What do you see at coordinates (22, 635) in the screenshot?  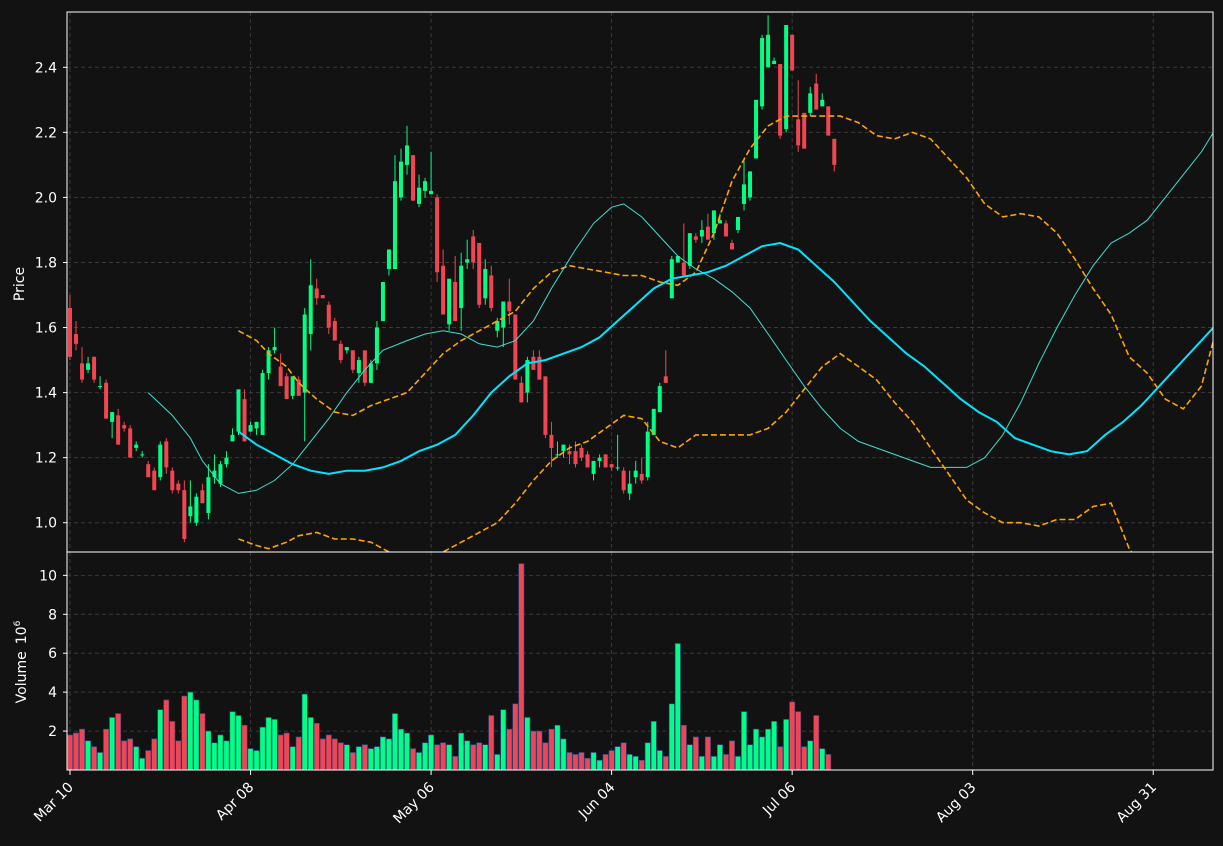 I see `volume-unit-base: 10` at bounding box center [22, 635].